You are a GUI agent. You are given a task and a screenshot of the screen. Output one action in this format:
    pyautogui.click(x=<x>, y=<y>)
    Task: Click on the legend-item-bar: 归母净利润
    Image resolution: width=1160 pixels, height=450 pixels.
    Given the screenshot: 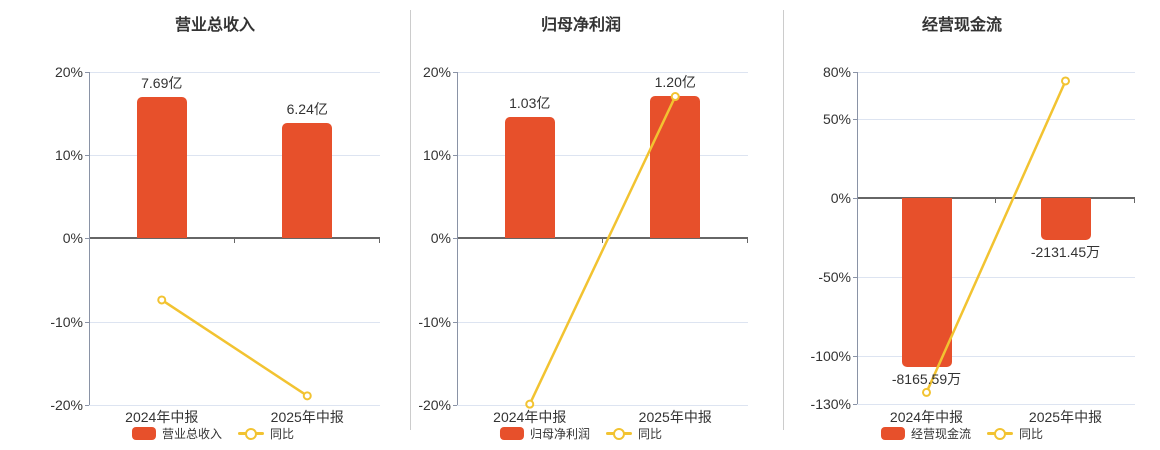 What is the action you would take?
    pyautogui.click(x=544, y=433)
    